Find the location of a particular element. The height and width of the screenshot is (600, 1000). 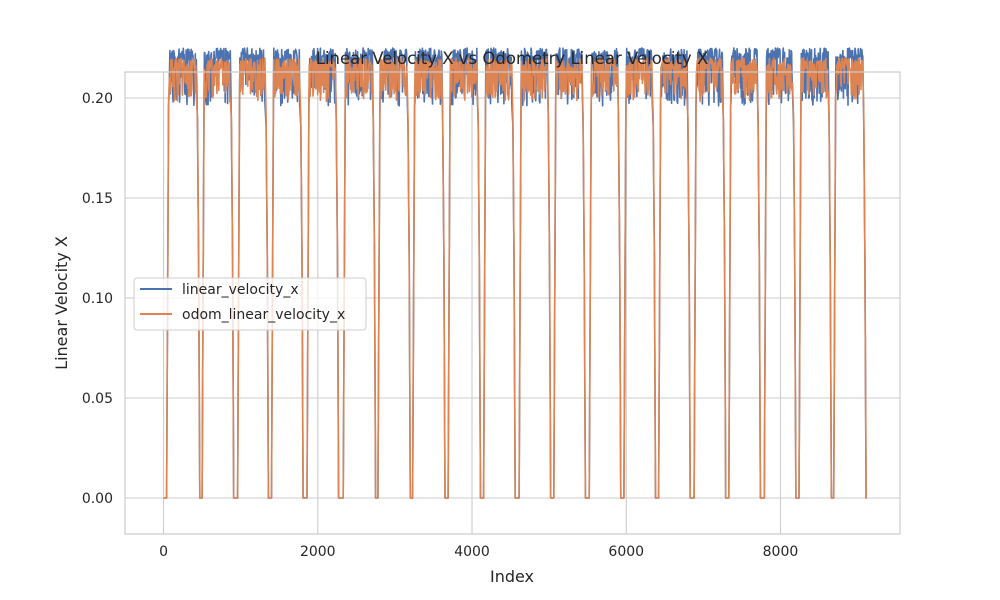

y-tick-label: 0.15 is located at coordinates (97, 199).